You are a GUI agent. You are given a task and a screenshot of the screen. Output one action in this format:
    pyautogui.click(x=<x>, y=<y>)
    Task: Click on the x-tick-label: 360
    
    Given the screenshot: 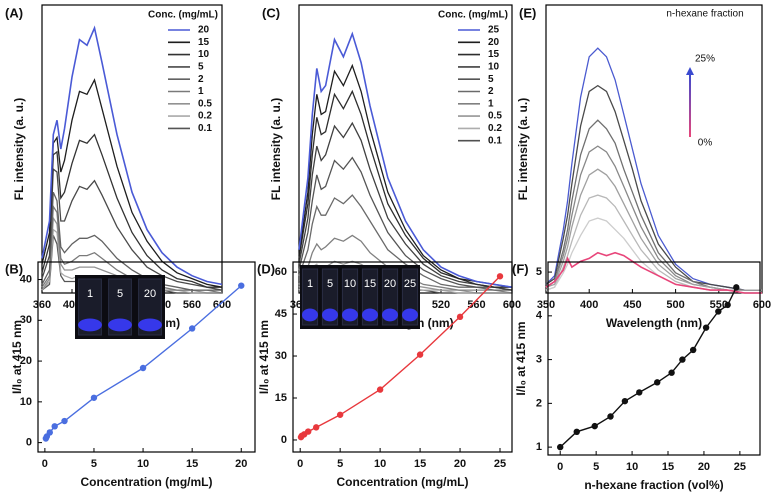 What is the action you would take?
    pyautogui.click(x=42, y=305)
    